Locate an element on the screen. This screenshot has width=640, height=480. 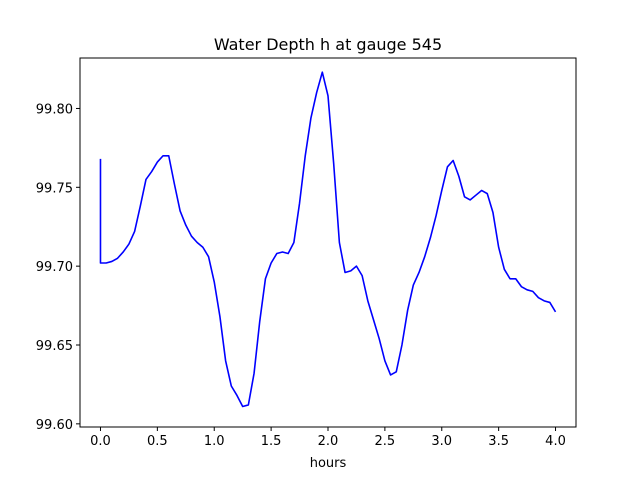
y-tick-label: 99.75 is located at coordinates (54, 188).